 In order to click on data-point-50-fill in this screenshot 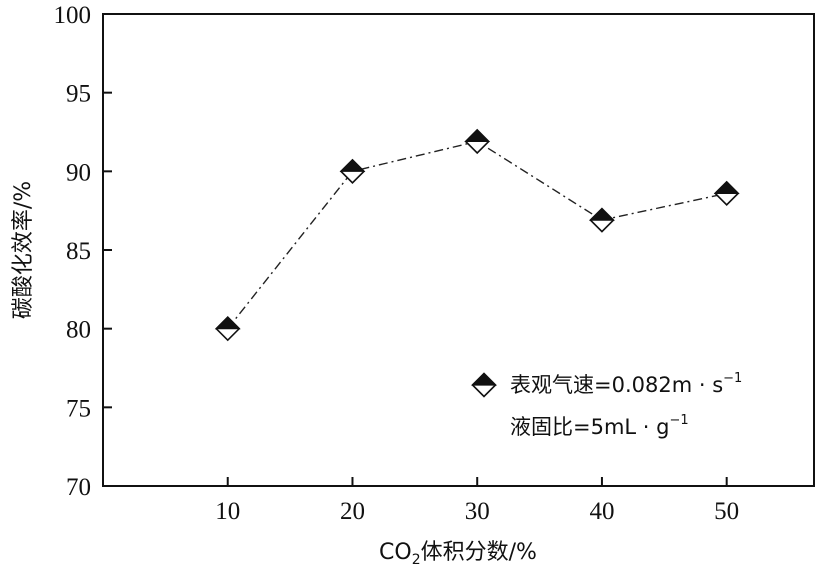, I will do `click(726, 187)`.